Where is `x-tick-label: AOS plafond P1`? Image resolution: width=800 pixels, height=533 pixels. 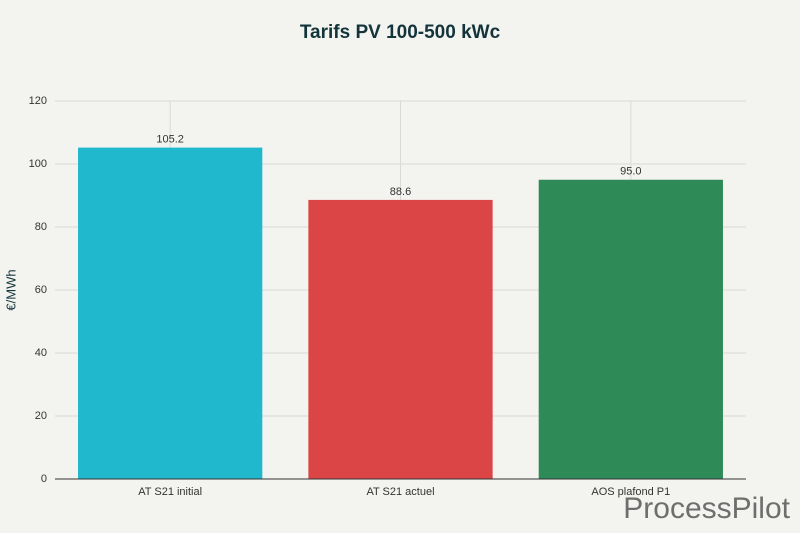
x-tick-label: AOS plafond P1 is located at coordinates (630, 492).